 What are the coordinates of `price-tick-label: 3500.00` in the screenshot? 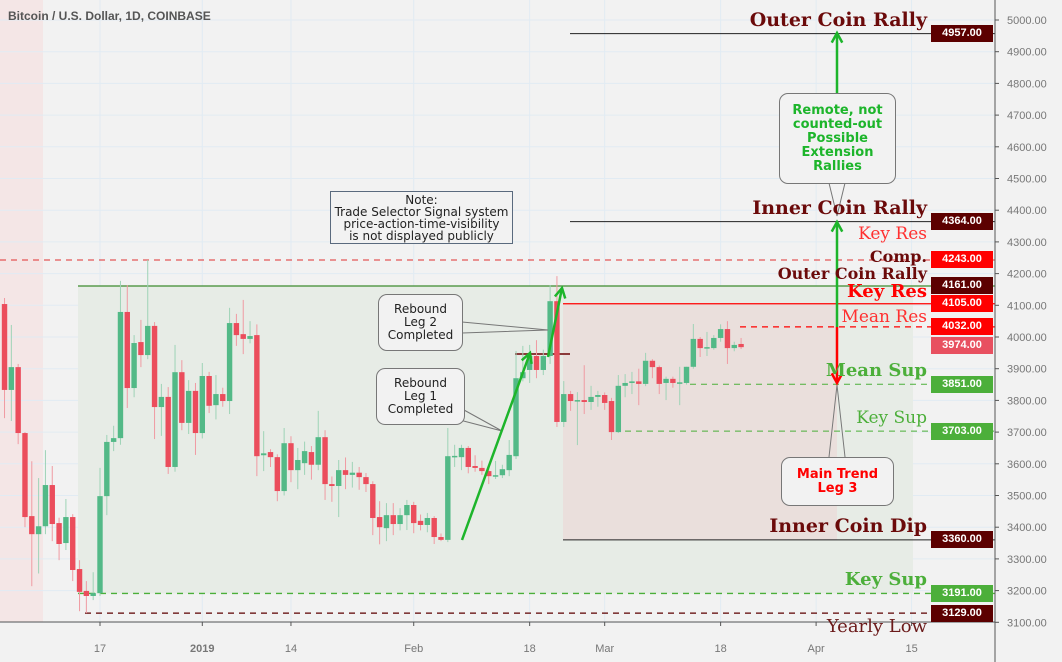 It's located at (1027, 497).